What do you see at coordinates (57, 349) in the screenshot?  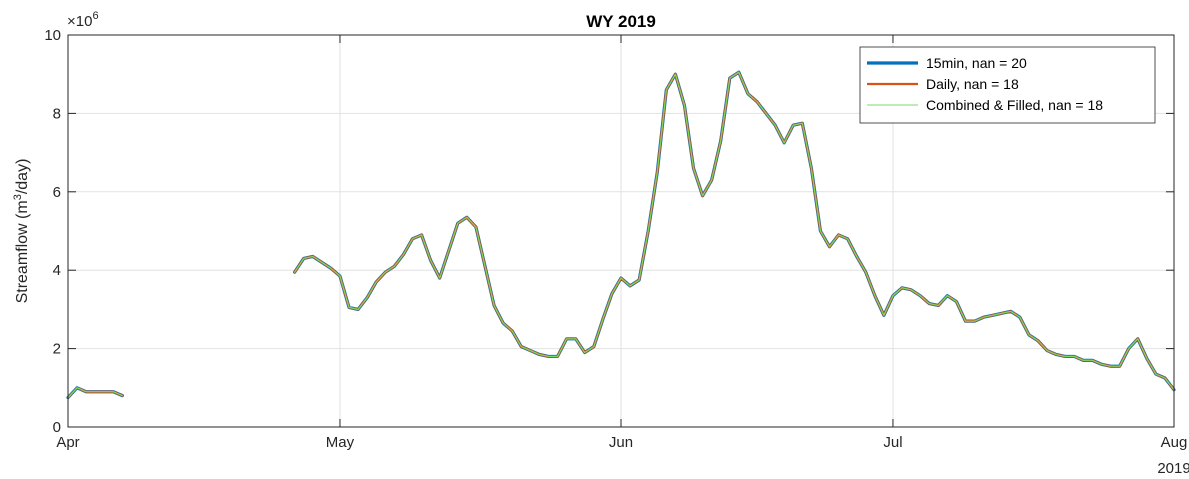 I see `y-tick-label: 2` at bounding box center [57, 349].